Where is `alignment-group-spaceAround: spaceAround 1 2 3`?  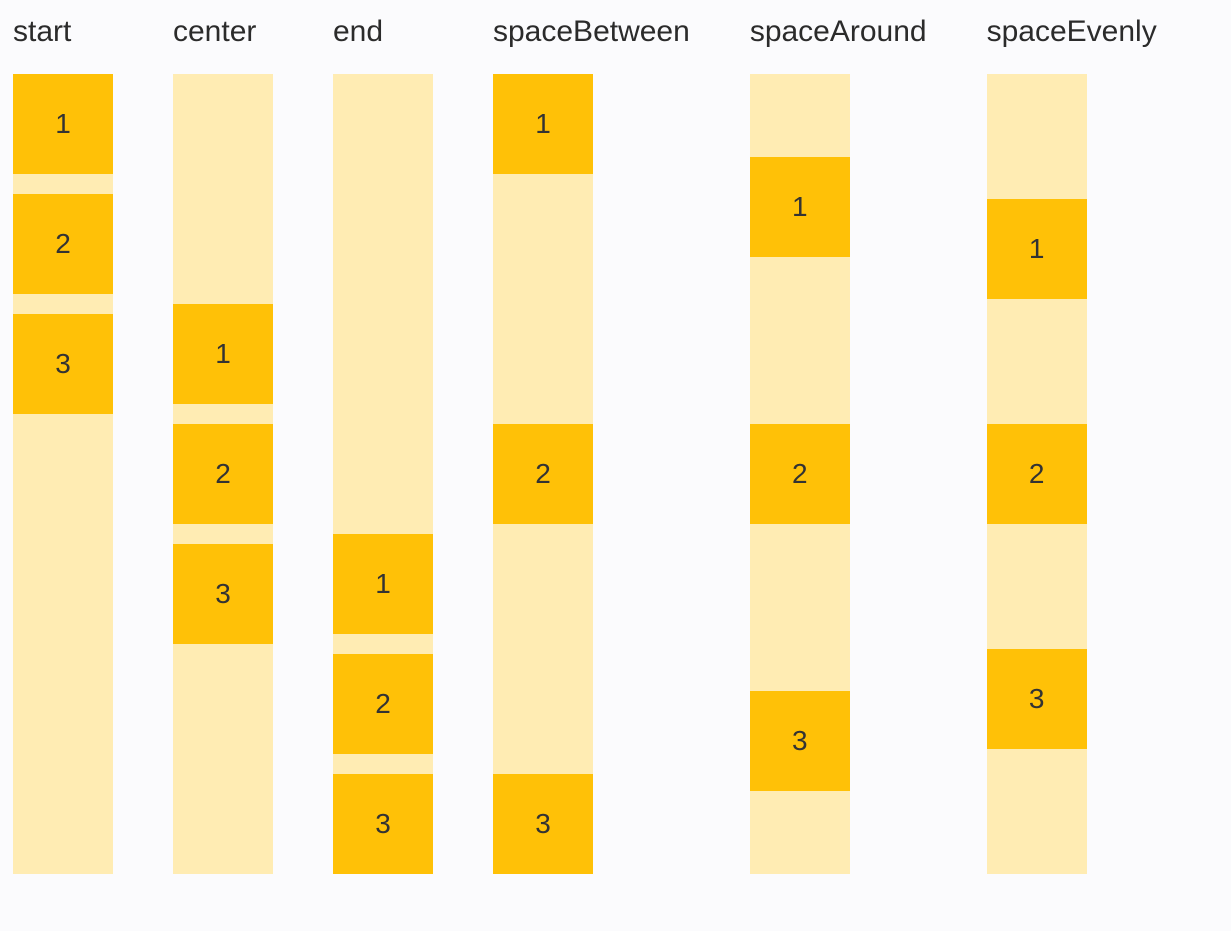 alignment-group-spaceAround: spaceAround 1 2 3 is located at coordinates (838, 443).